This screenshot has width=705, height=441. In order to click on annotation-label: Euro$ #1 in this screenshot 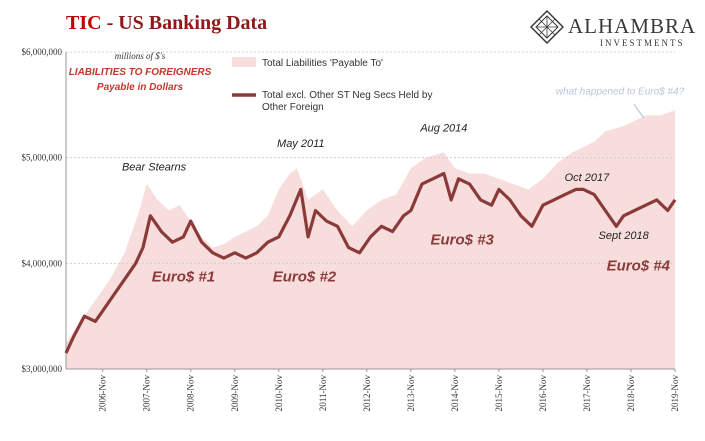, I will do `click(183, 276)`.